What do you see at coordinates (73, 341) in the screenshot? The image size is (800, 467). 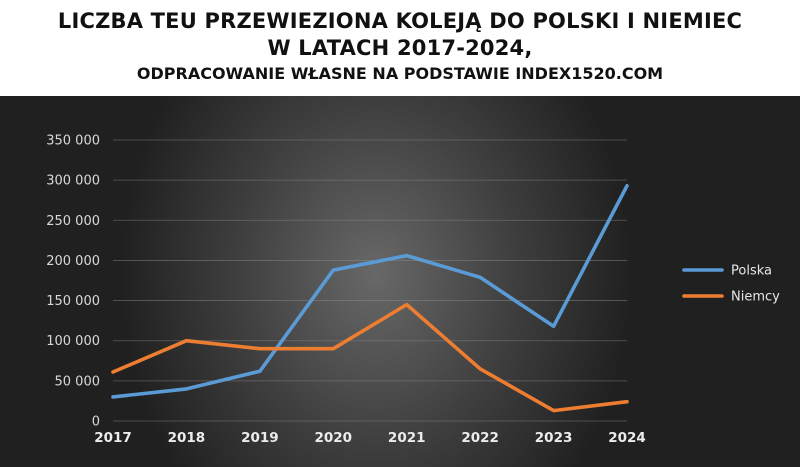 I see `y-tick-label: 100 000` at bounding box center [73, 341].